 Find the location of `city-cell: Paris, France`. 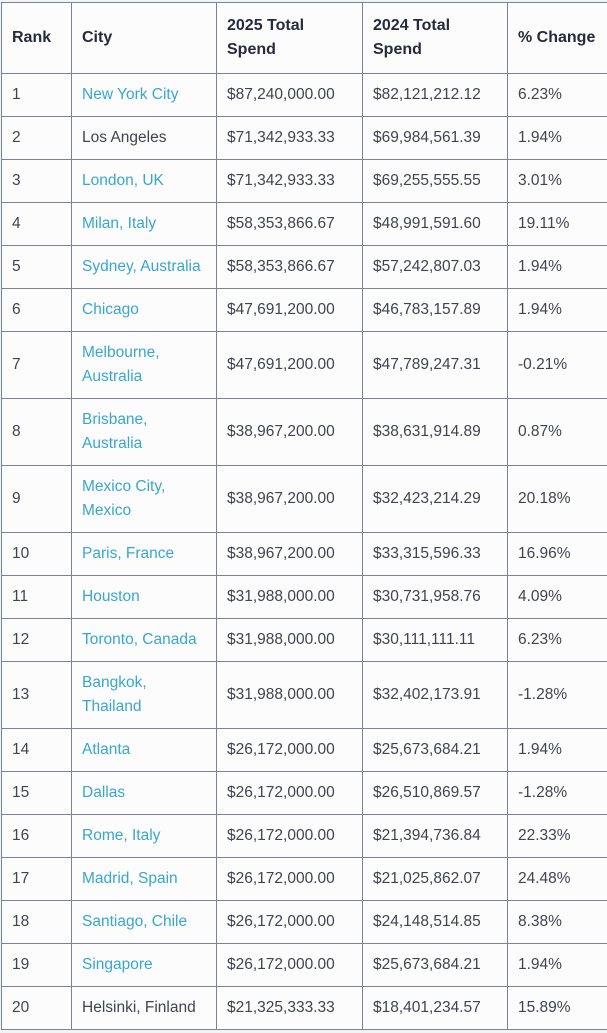

city-cell: Paris, France is located at coordinates (144, 554).